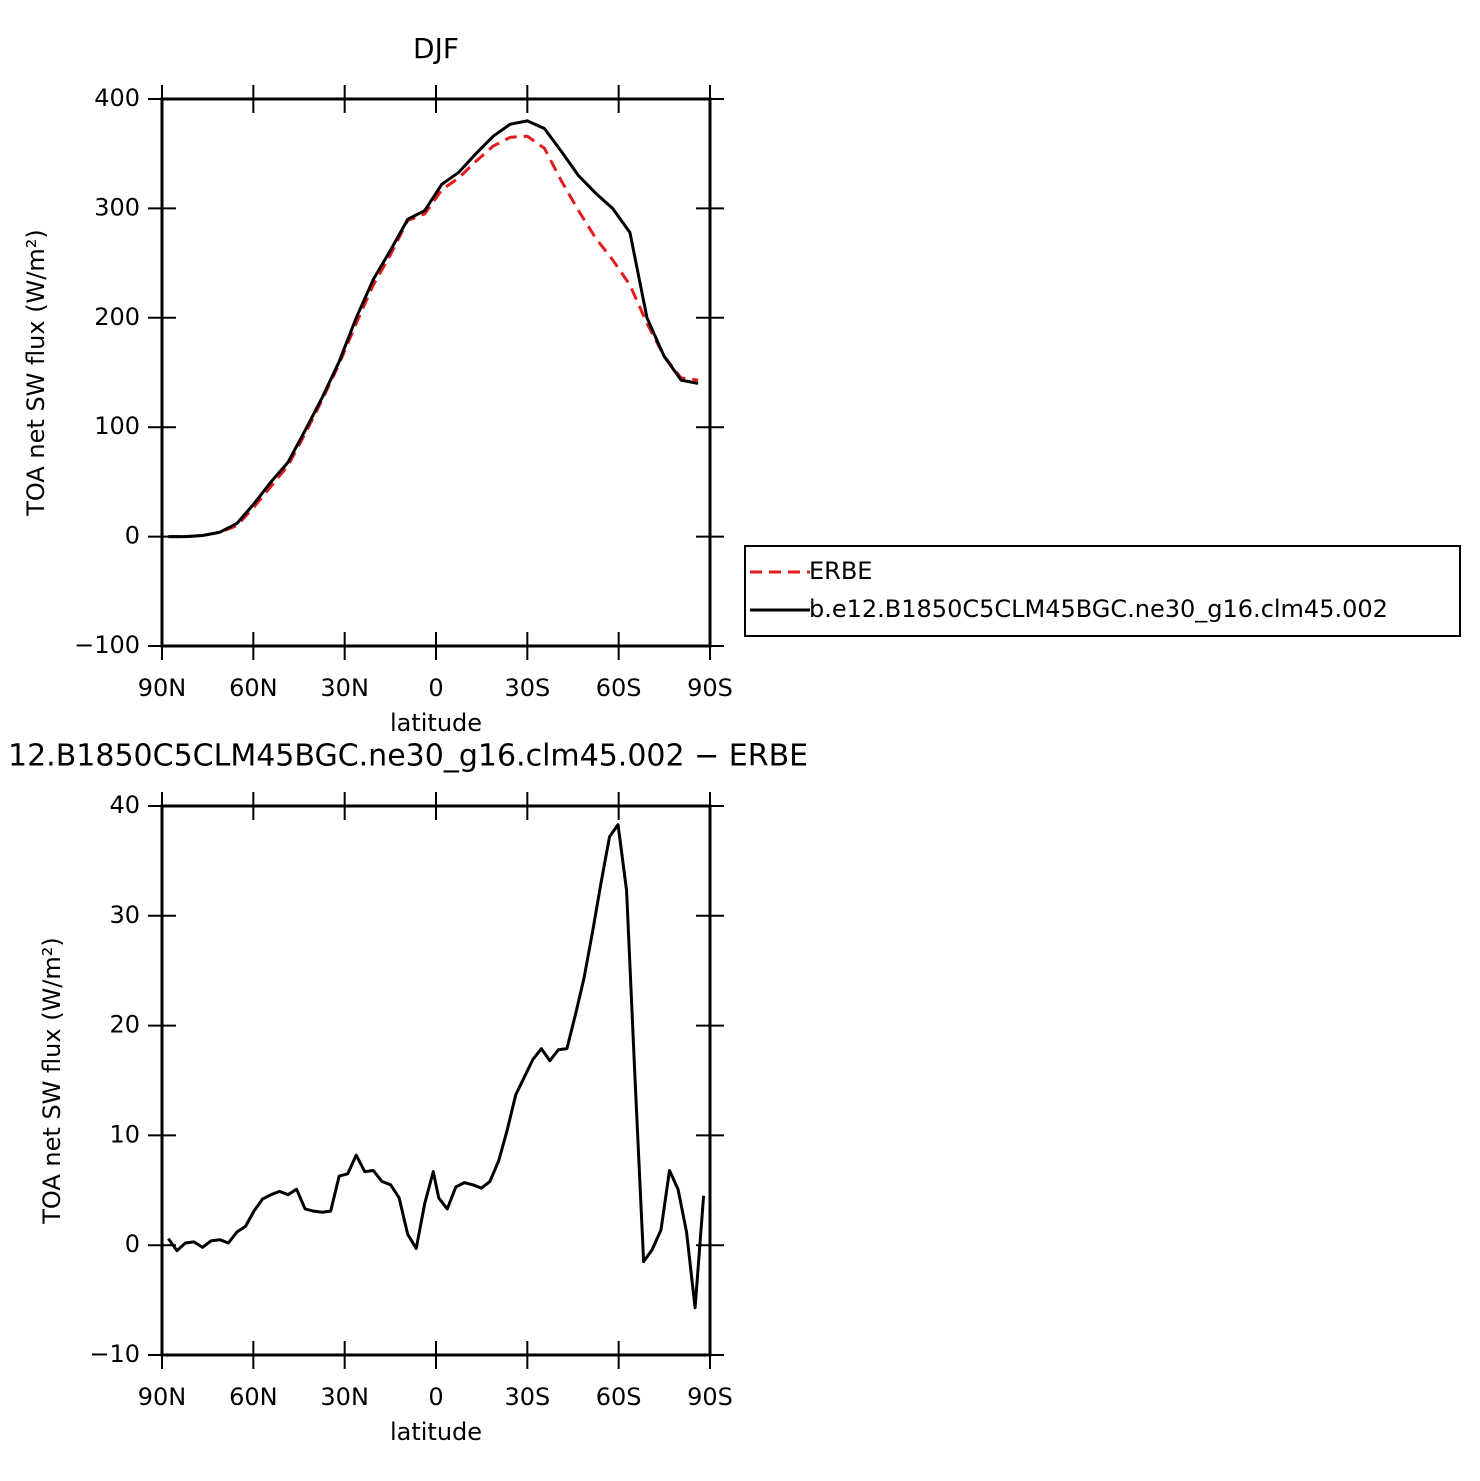 The image size is (1480, 1481). I want to click on y-tick-label: 20, so click(124, 1025).